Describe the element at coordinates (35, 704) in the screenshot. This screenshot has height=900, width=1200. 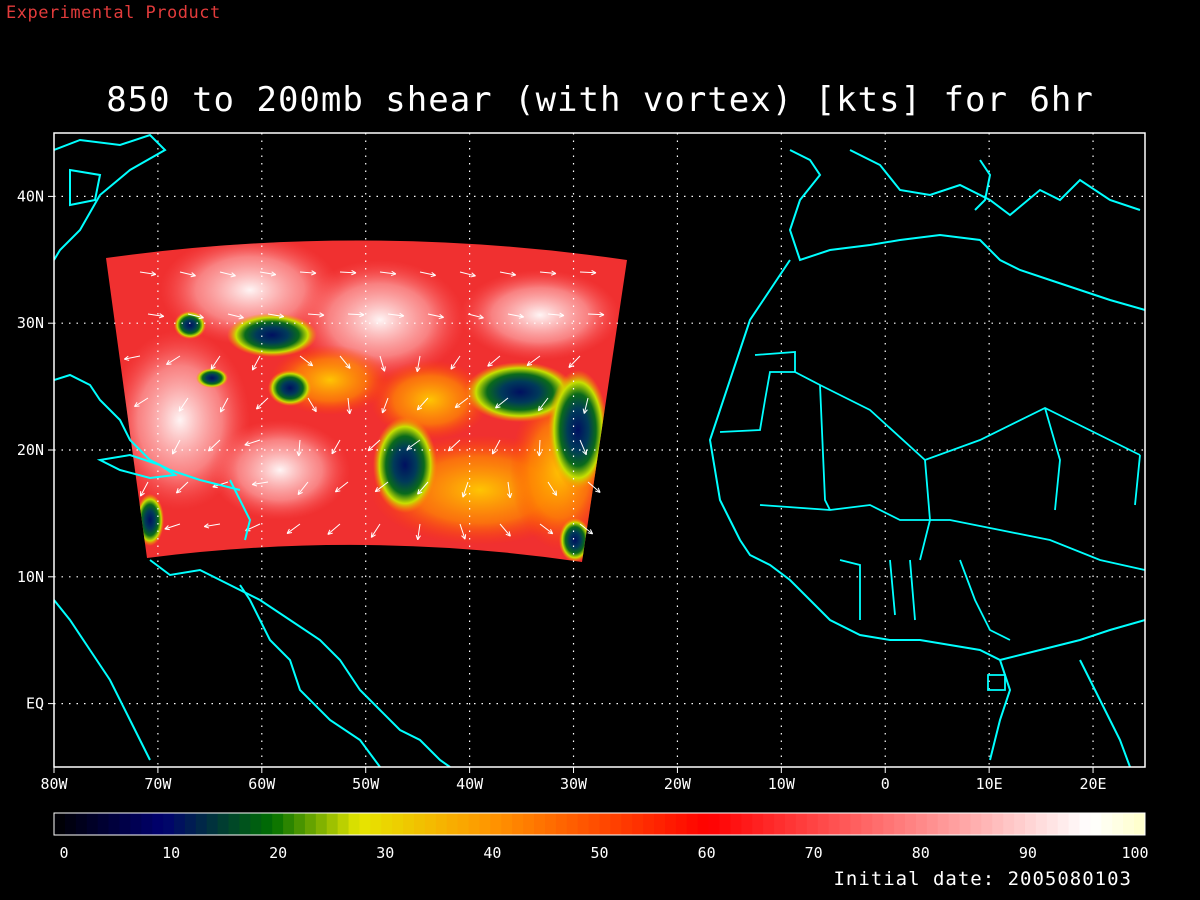
I see `lat-tick-label: EQ` at that location.